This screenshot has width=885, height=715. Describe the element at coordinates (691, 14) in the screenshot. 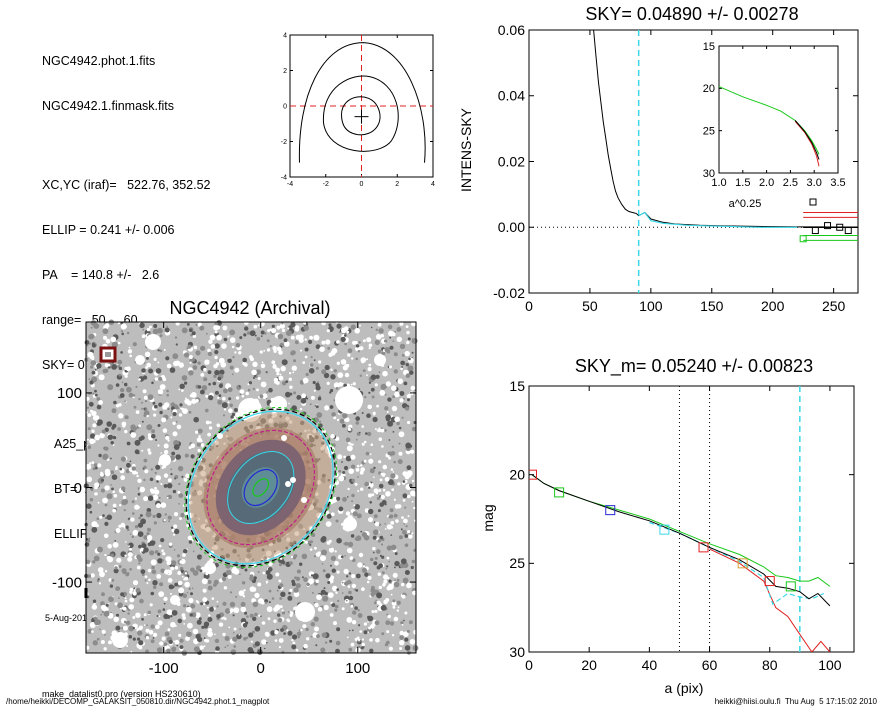

I see `sky-plot-title: SKY= 0.04890 +/- 0.00278` at that location.